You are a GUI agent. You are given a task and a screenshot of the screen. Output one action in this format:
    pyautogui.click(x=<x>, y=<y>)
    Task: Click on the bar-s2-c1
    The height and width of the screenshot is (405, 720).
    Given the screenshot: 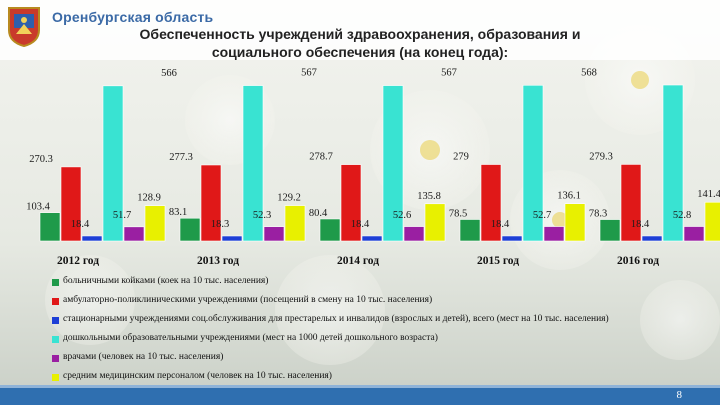 What is the action you would take?
    pyautogui.click(x=232, y=238)
    